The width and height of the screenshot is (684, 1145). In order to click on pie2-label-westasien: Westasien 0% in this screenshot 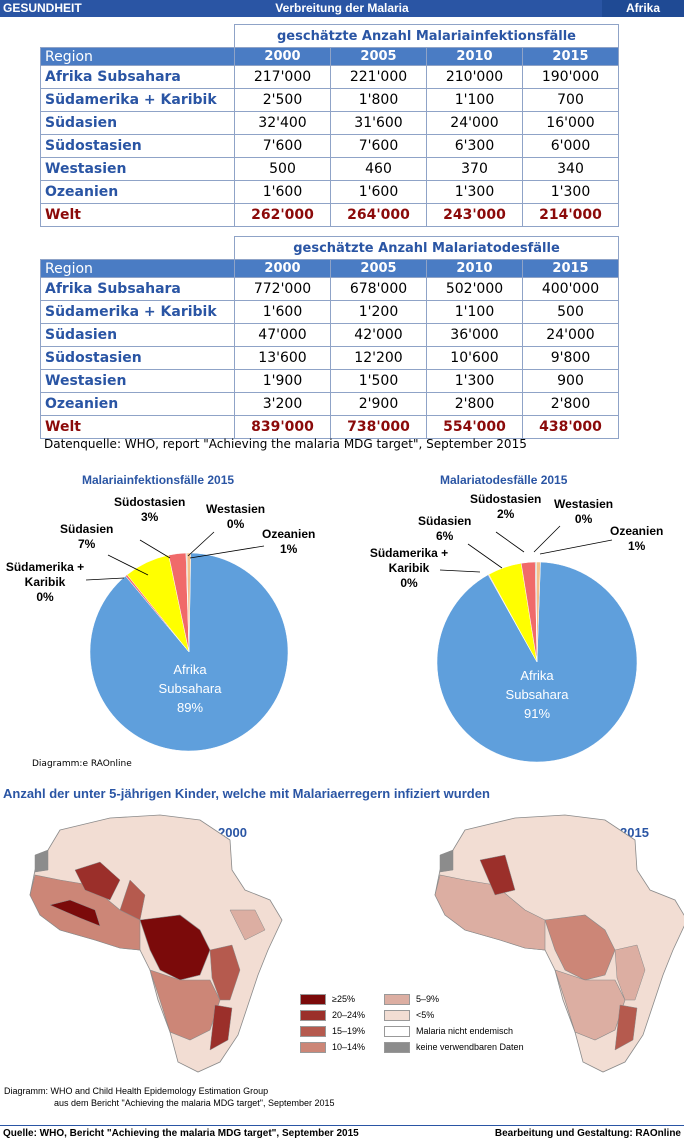, I will do `click(584, 511)`.